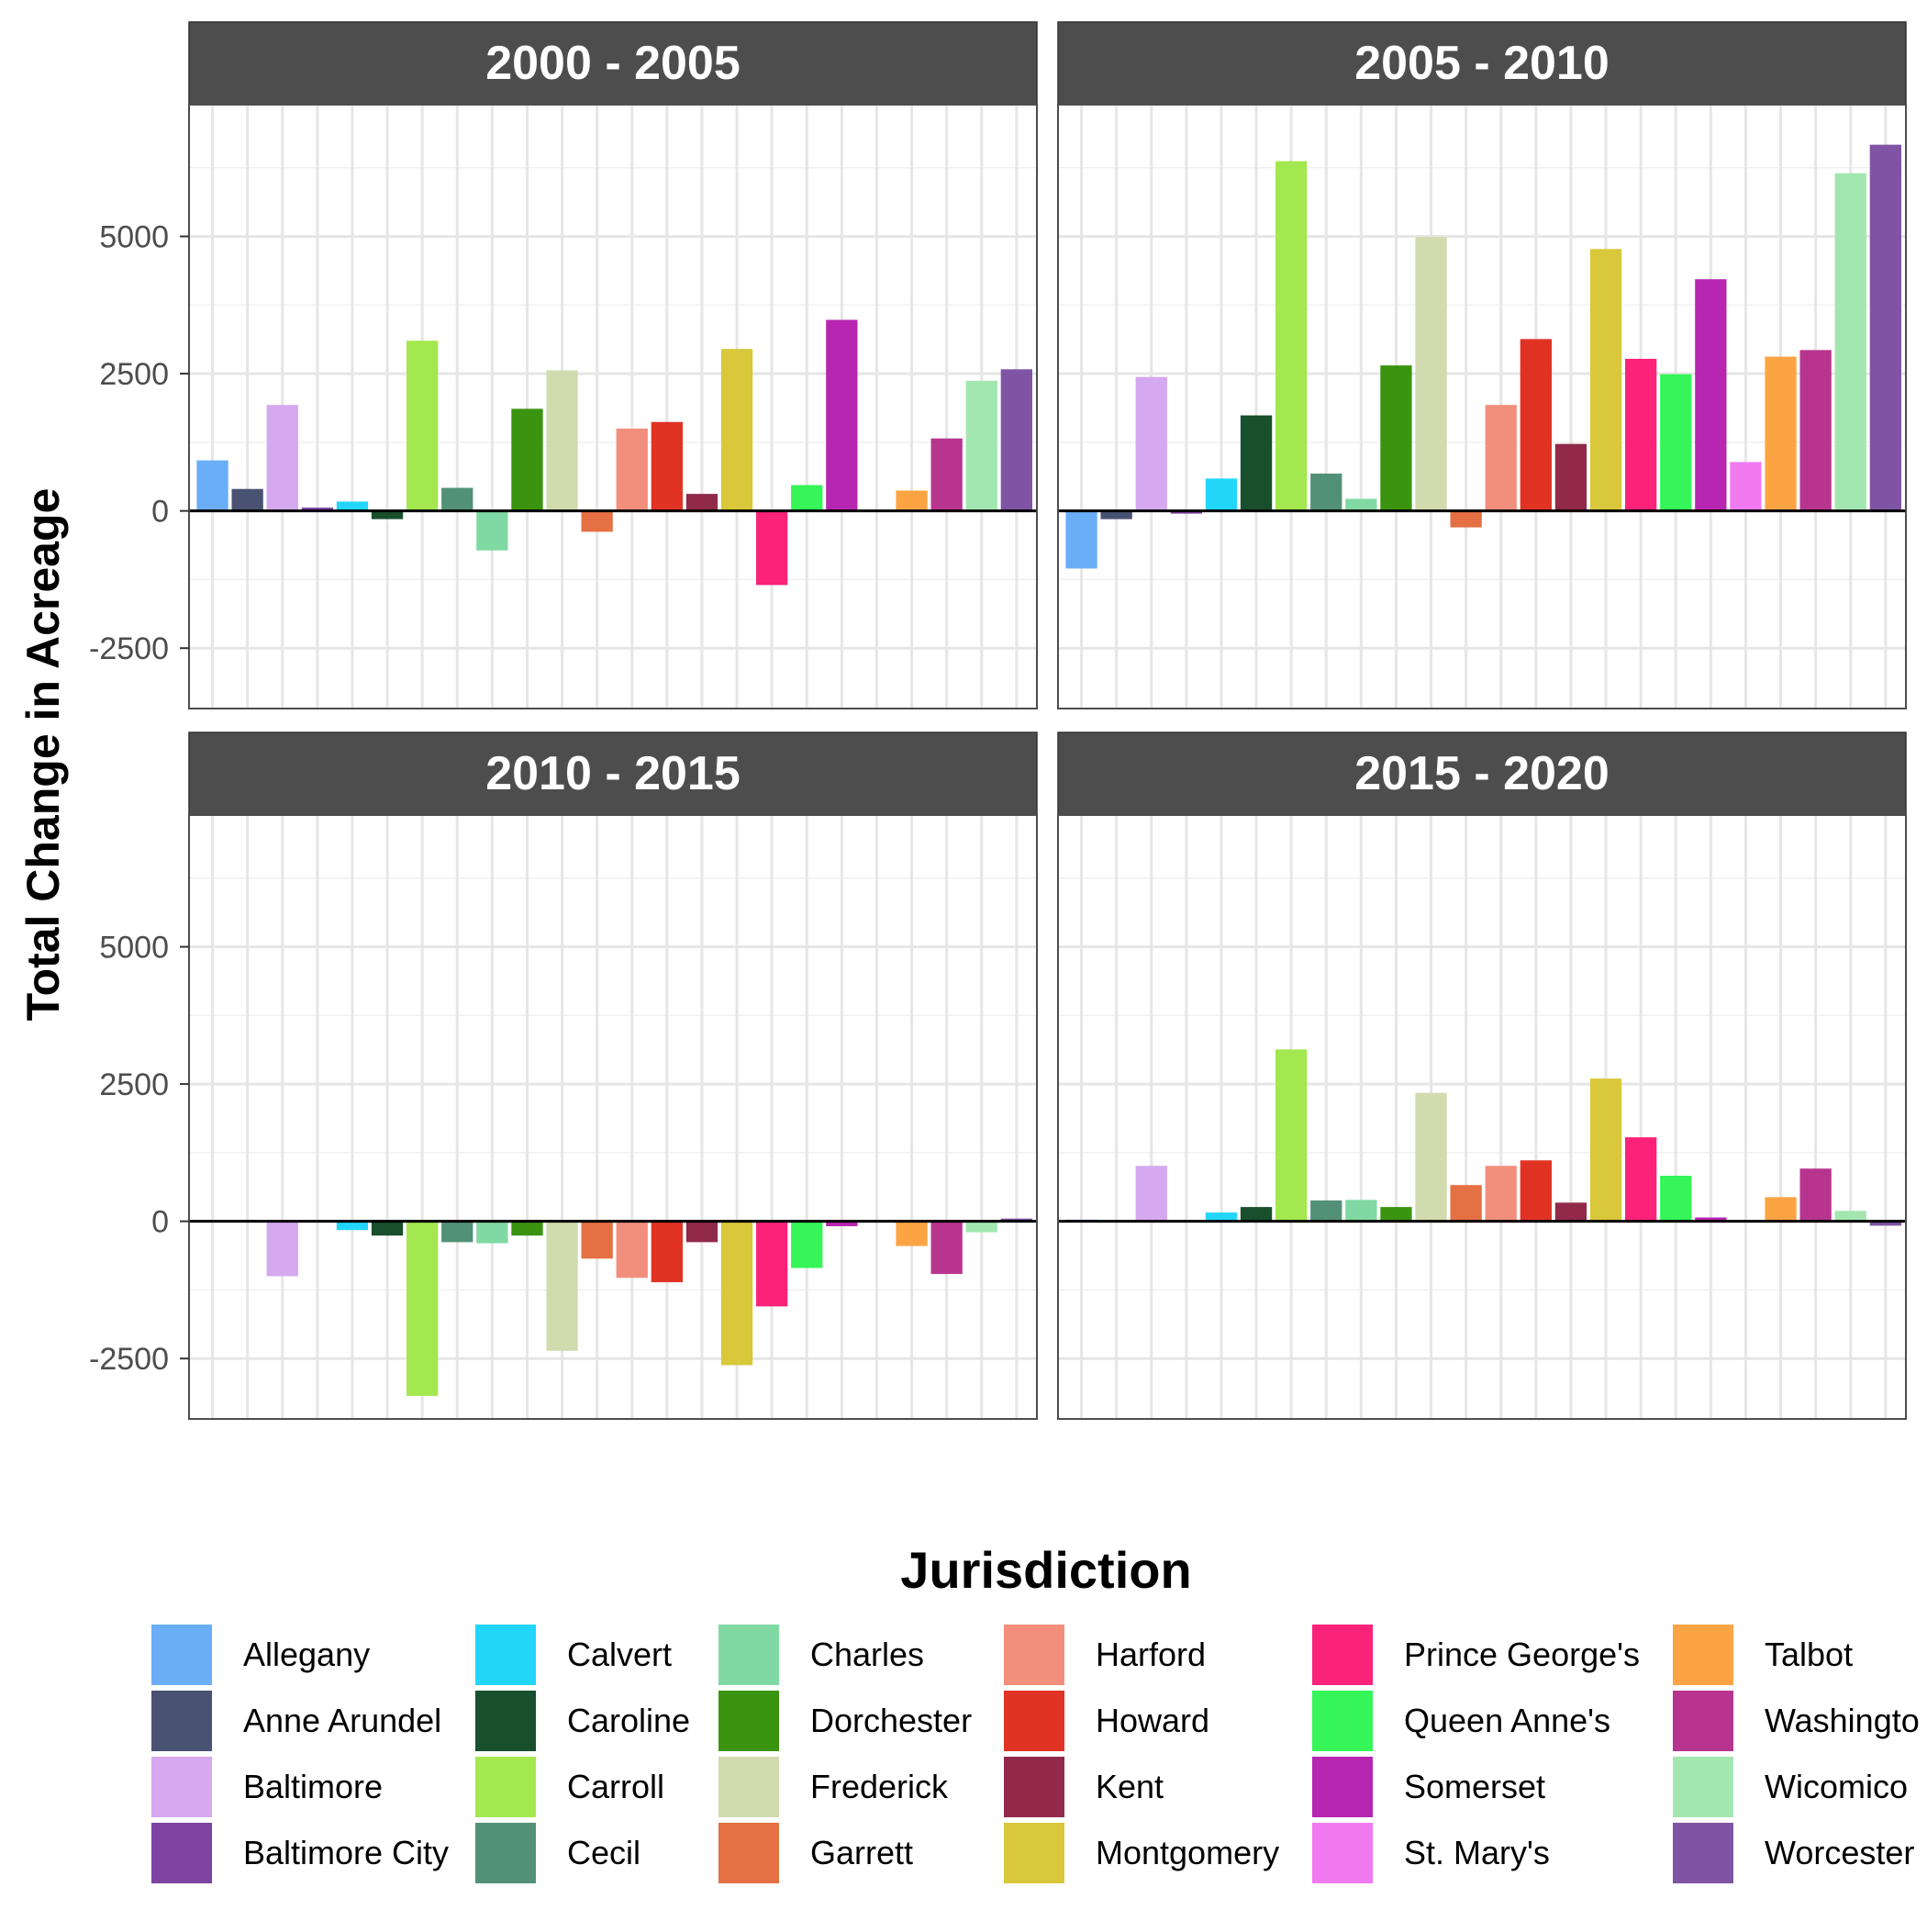 This screenshot has width=1927, height=1932. Describe the element at coordinates (833, 1787) in the screenshot. I see `legend-item: Frederick` at that location.